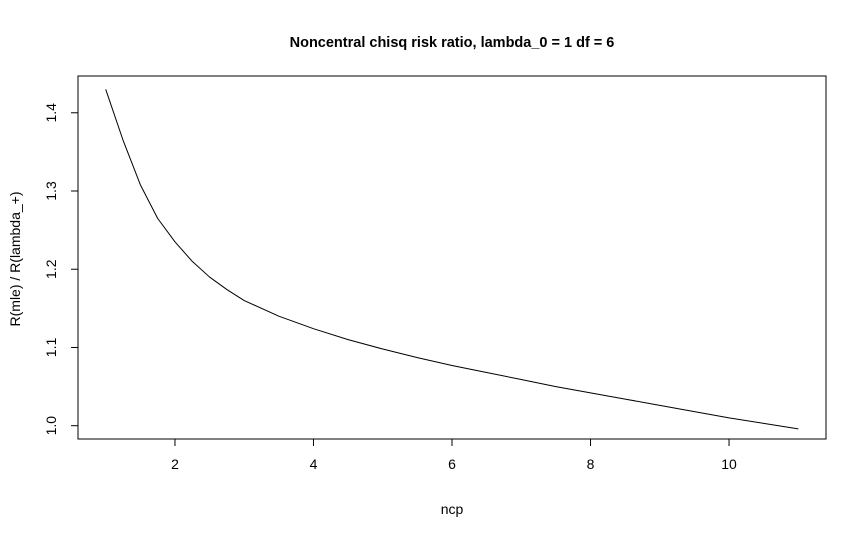 The height and width of the screenshot is (538, 867). I want to click on x-tick-label: 6, so click(452, 464).